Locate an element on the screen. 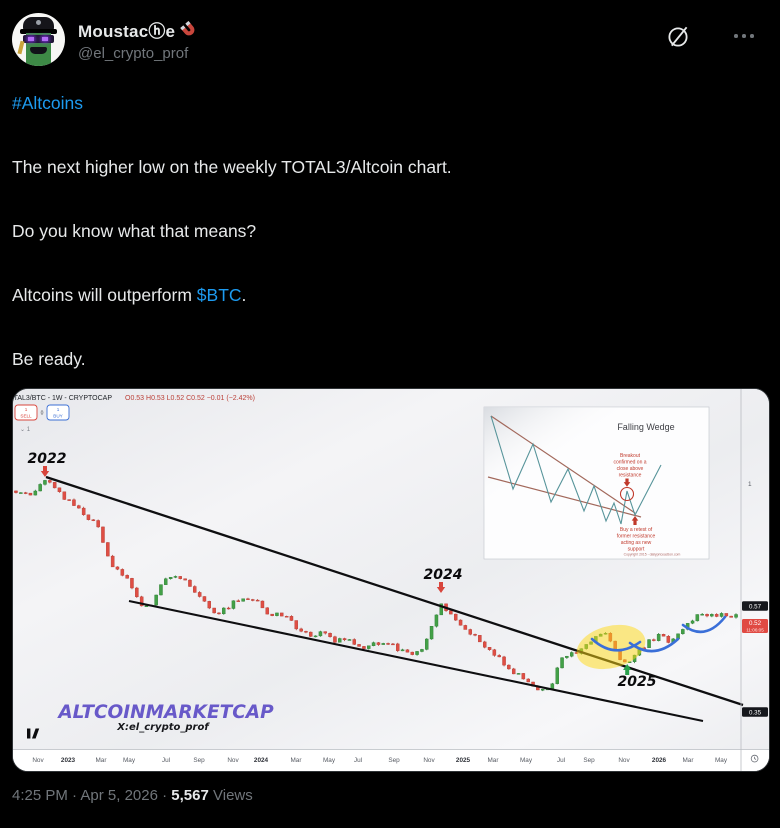 The width and height of the screenshot is (780, 828). object-tree-toggle: ⌄ 1 is located at coordinates (25, 430).